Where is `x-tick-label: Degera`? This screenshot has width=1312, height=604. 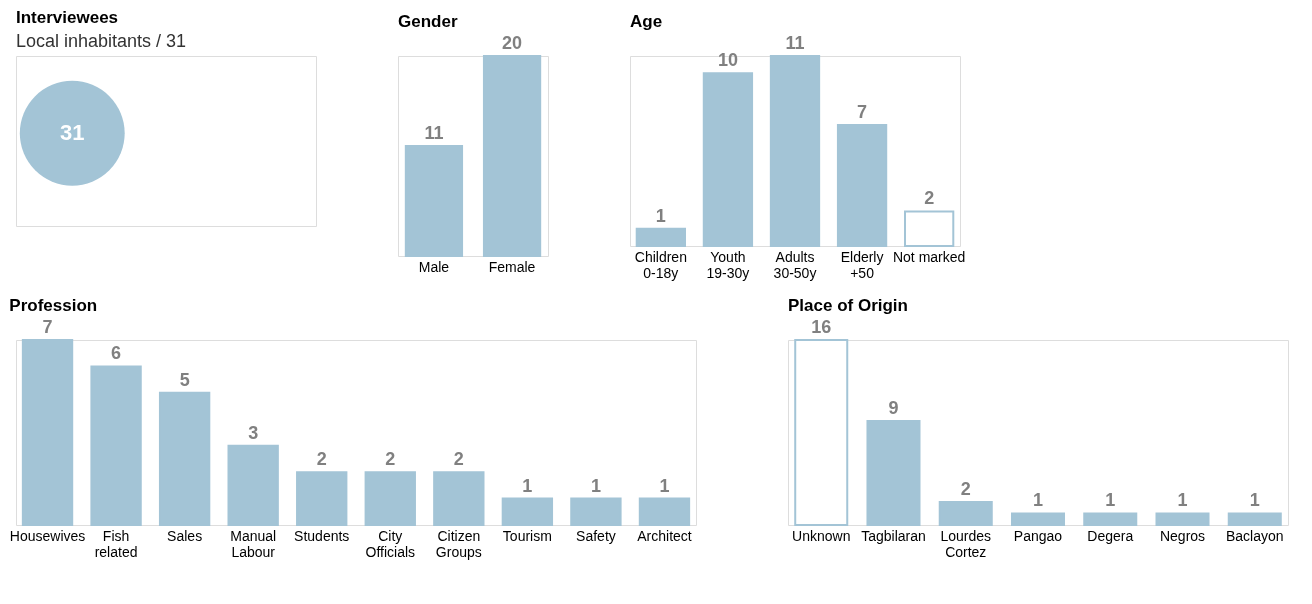
x-tick-label: Degera is located at coordinates (1110, 535).